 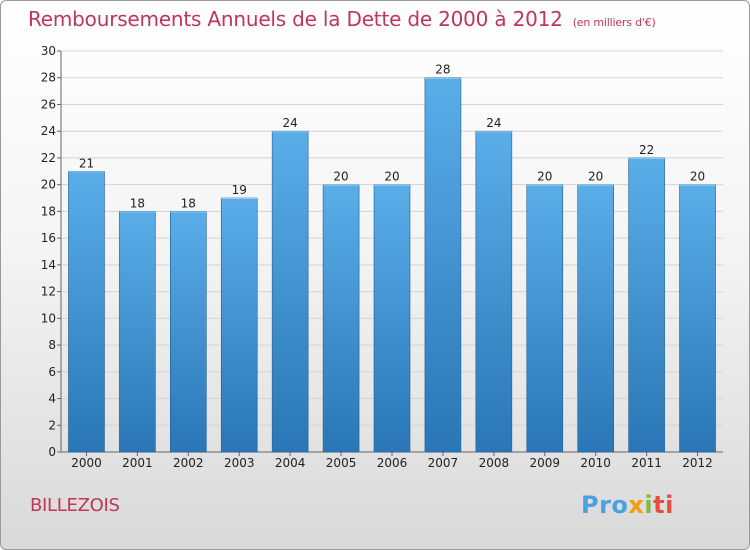 What do you see at coordinates (48, 78) in the screenshot?
I see `y-tick-label: 28` at bounding box center [48, 78].